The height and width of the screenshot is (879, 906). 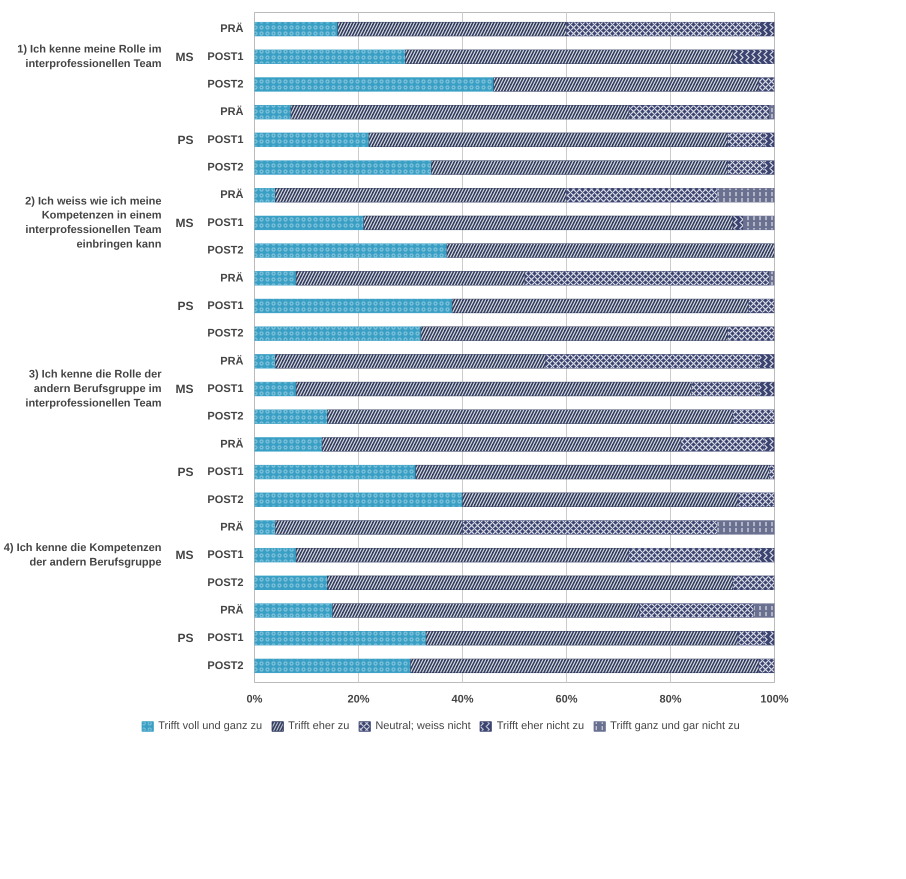 What do you see at coordinates (83, 555) in the screenshot?
I see `text: 4) Ich kenne die Kompetenzen der andern Berufsgruppe` at bounding box center [83, 555].